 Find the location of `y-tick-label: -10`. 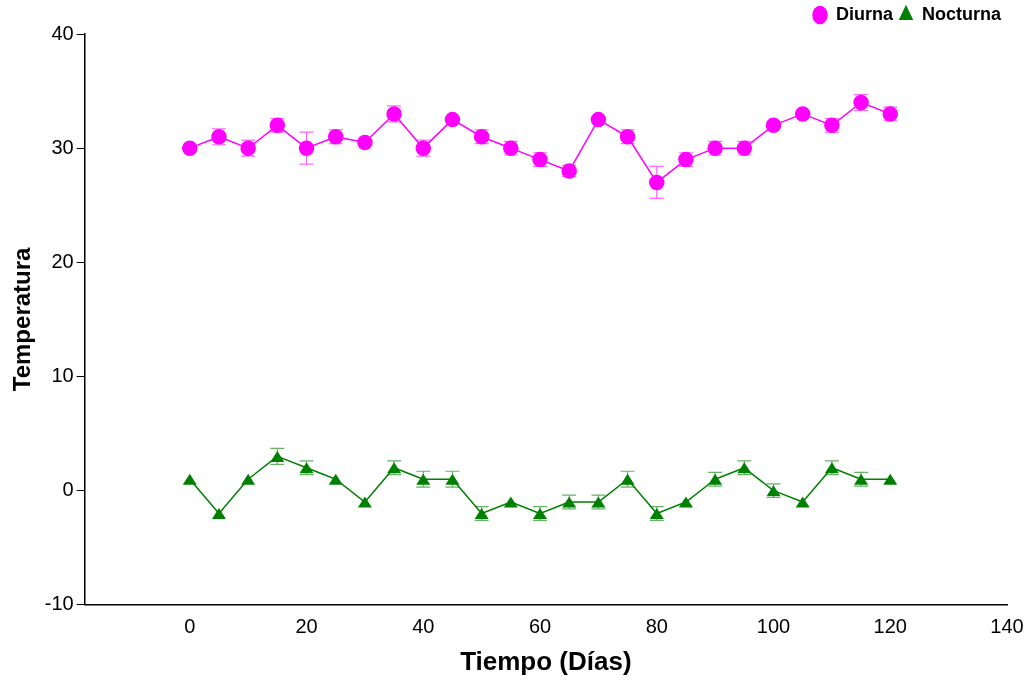

y-tick-label: -10 is located at coordinates (59, 603).